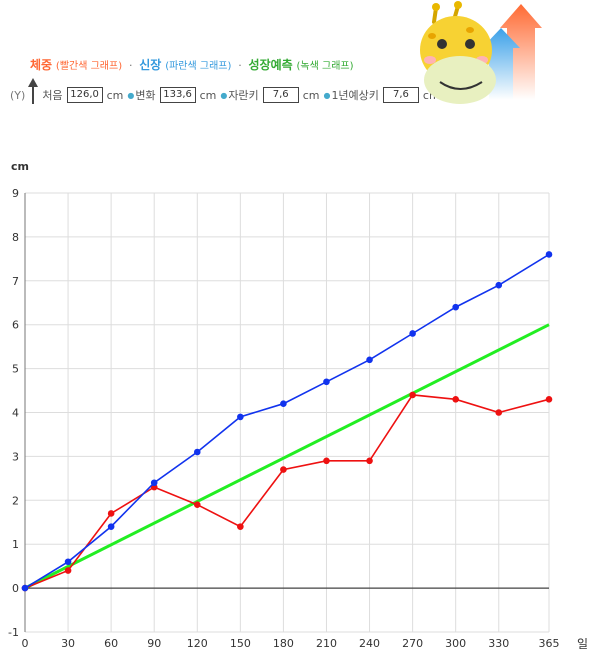  What do you see at coordinates (240, 643) in the screenshot?
I see `x-tick-label: 150` at bounding box center [240, 643].